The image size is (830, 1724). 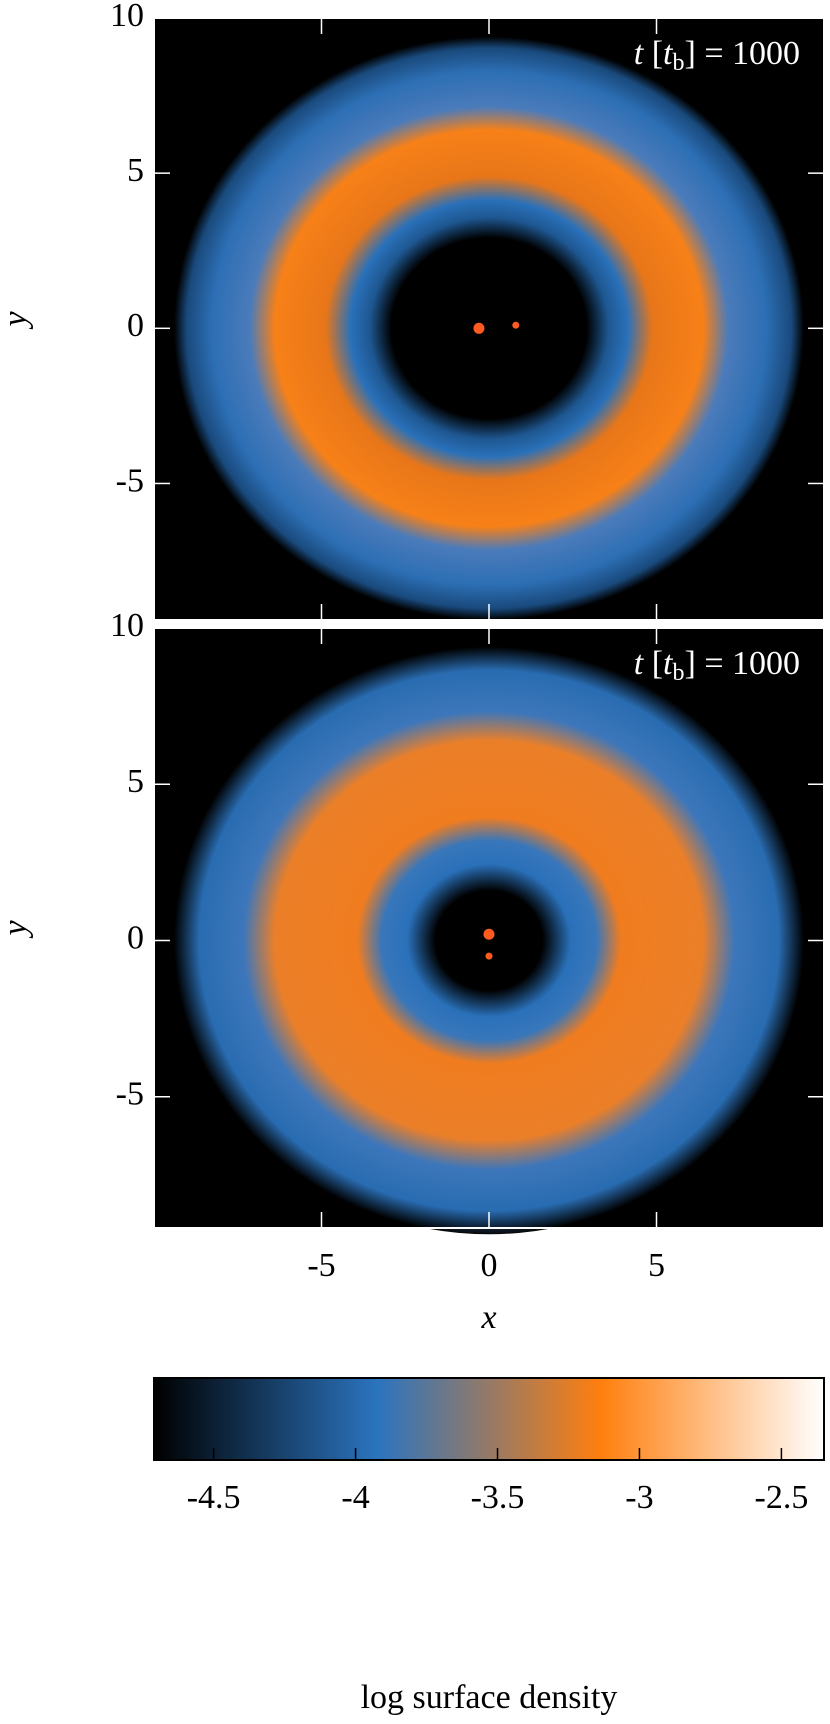 What do you see at coordinates (498, 1497) in the screenshot?
I see `colorbar-tick-label: -3.5` at bounding box center [498, 1497].